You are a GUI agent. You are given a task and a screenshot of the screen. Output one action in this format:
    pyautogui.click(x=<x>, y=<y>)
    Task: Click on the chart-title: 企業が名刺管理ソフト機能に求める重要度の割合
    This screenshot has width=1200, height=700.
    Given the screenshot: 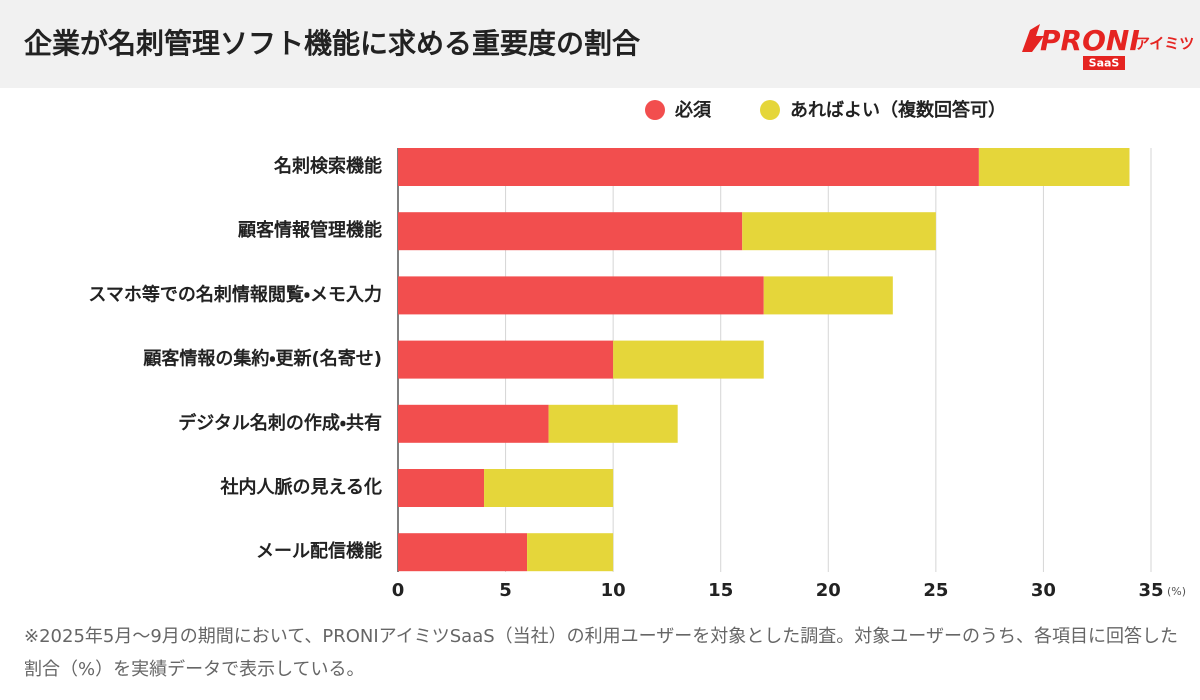 What is the action you would take?
    pyautogui.click(x=332, y=43)
    